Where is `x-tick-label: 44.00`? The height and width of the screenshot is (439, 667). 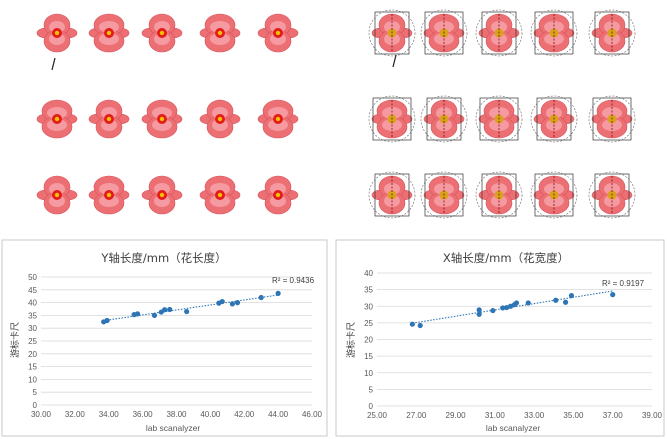 x-tick-label: 44.00 is located at coordinates (278, 414).